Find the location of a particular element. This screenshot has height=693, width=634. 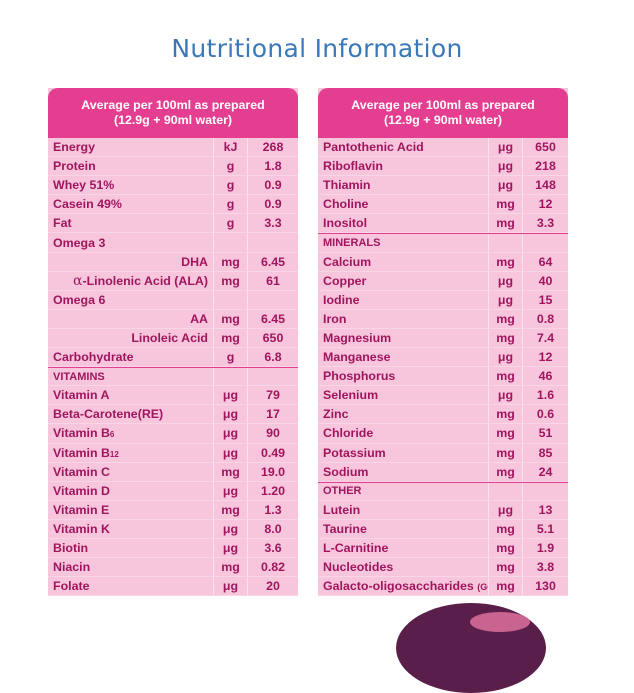

section-row-minerals: MINERALS is located at coordinates (443, 243).